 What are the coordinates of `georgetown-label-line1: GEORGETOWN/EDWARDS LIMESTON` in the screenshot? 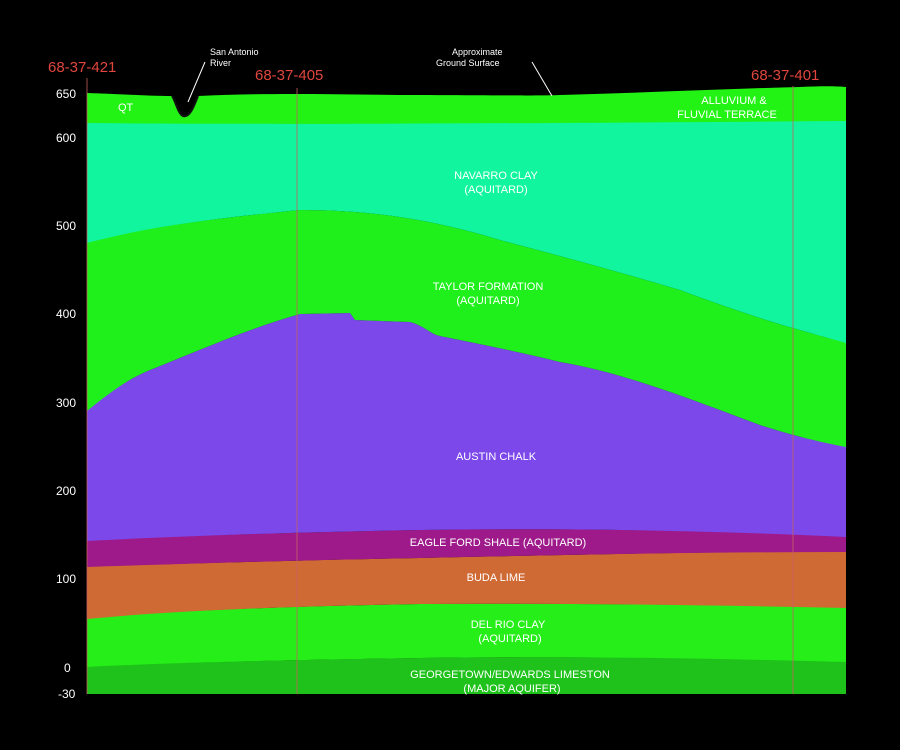 It's located at (510, 675).